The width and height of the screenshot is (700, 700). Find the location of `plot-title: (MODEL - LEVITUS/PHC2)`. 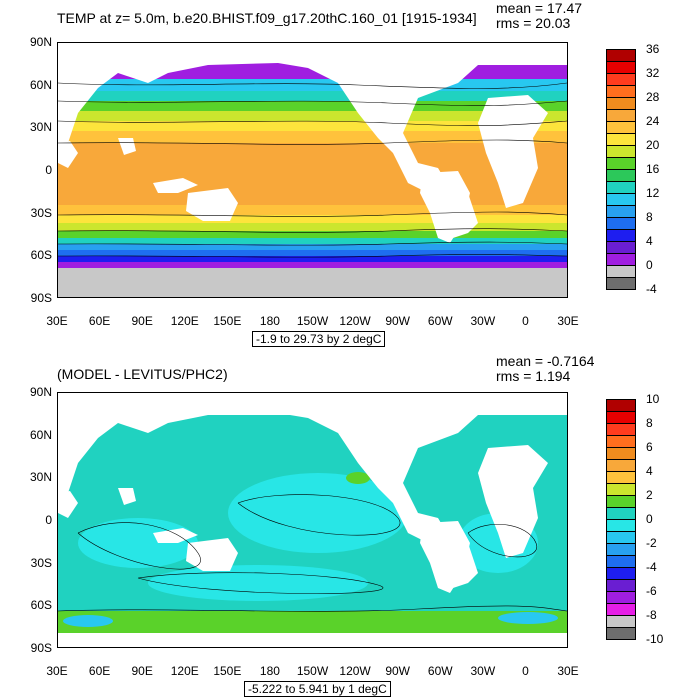

plot-title: (MODEL - LEVITUS/PHC2) is located at coordinates (142, 374).